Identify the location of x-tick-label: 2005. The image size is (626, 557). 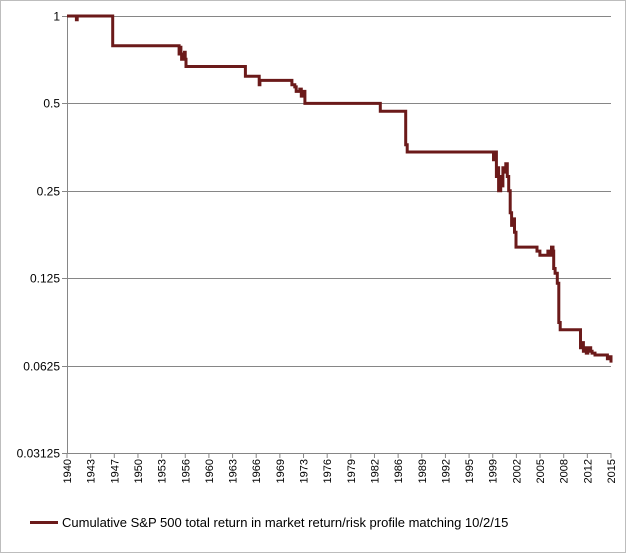
(541, 471).